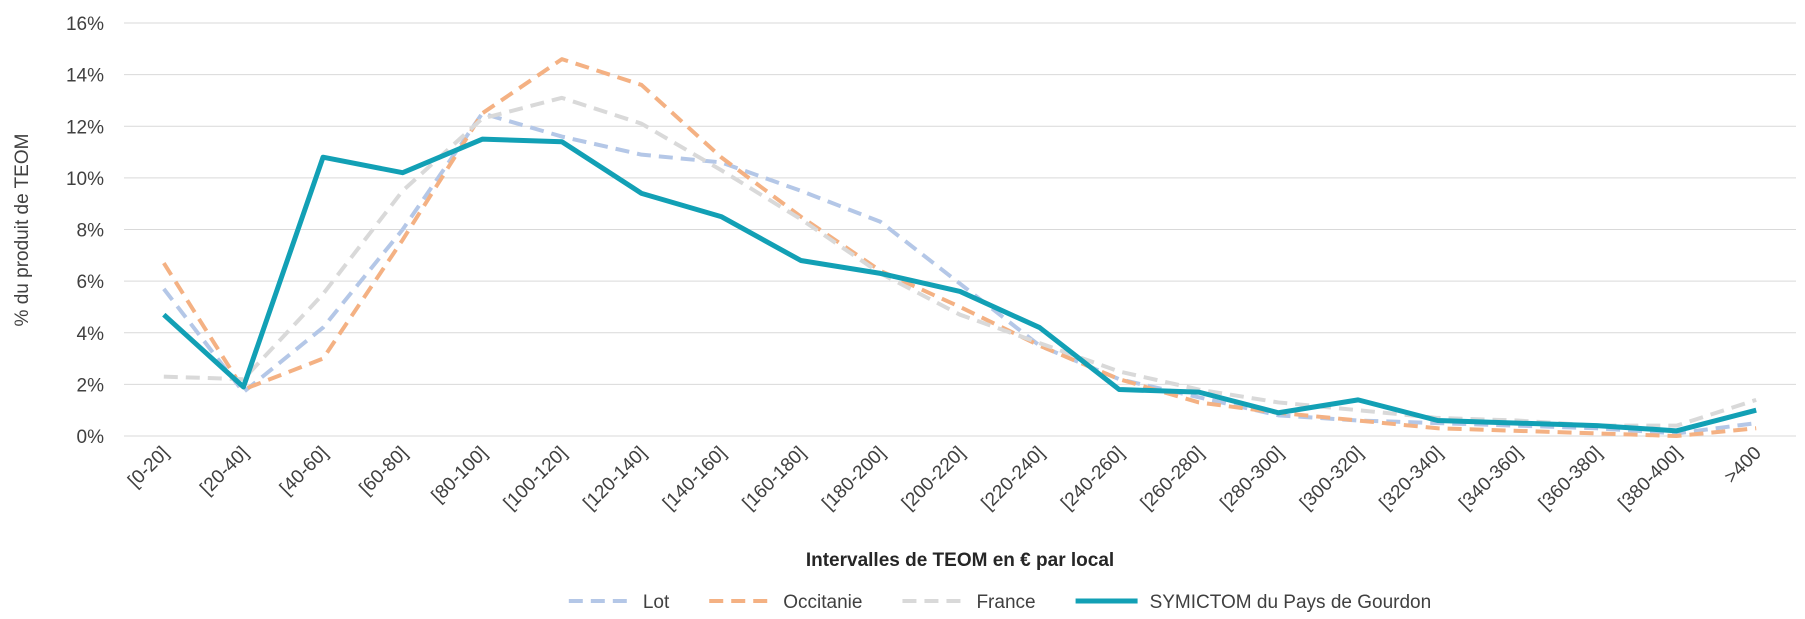  Describe the element at coordinates (91, 385) in the screenshot. I see `y-tick-label: 2%` at that location.